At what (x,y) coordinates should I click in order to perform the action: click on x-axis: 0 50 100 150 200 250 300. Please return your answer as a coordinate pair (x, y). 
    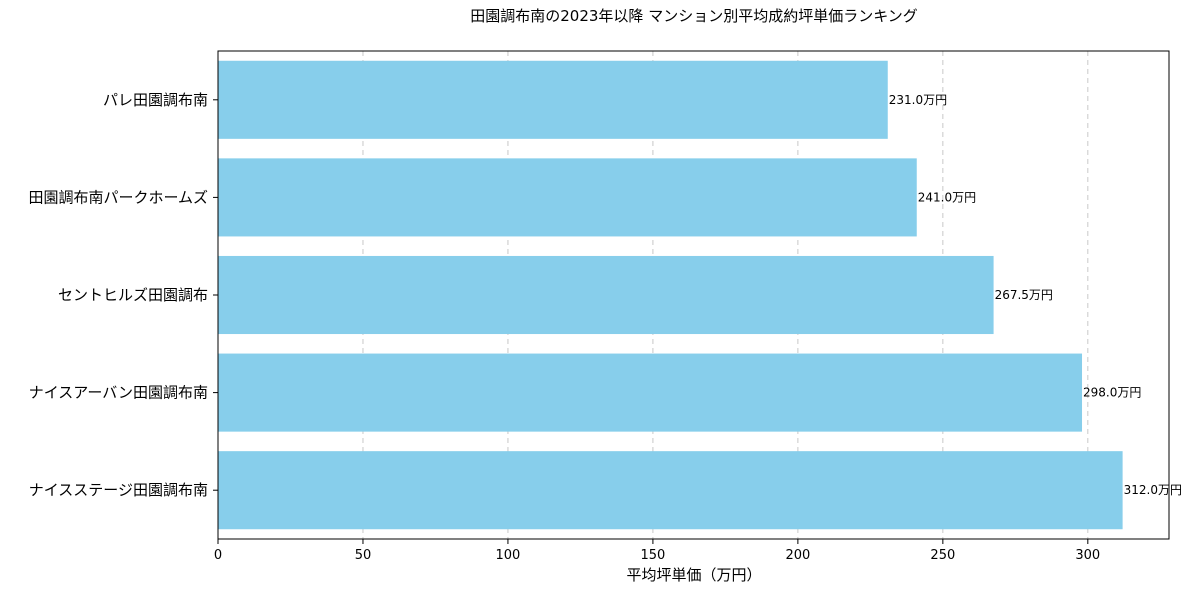
    Looking at the image, I should click on (657, 551).